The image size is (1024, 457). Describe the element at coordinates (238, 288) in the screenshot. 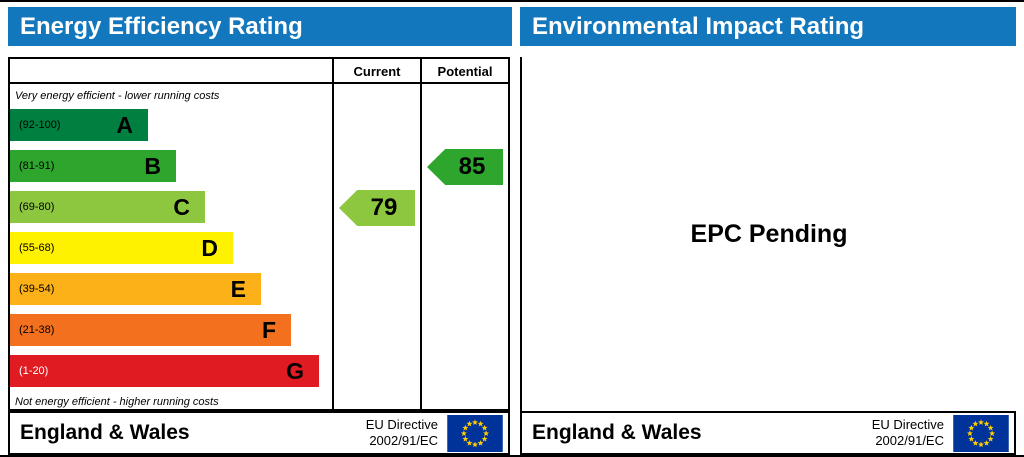

I see `band-e-letter: E` at that location.